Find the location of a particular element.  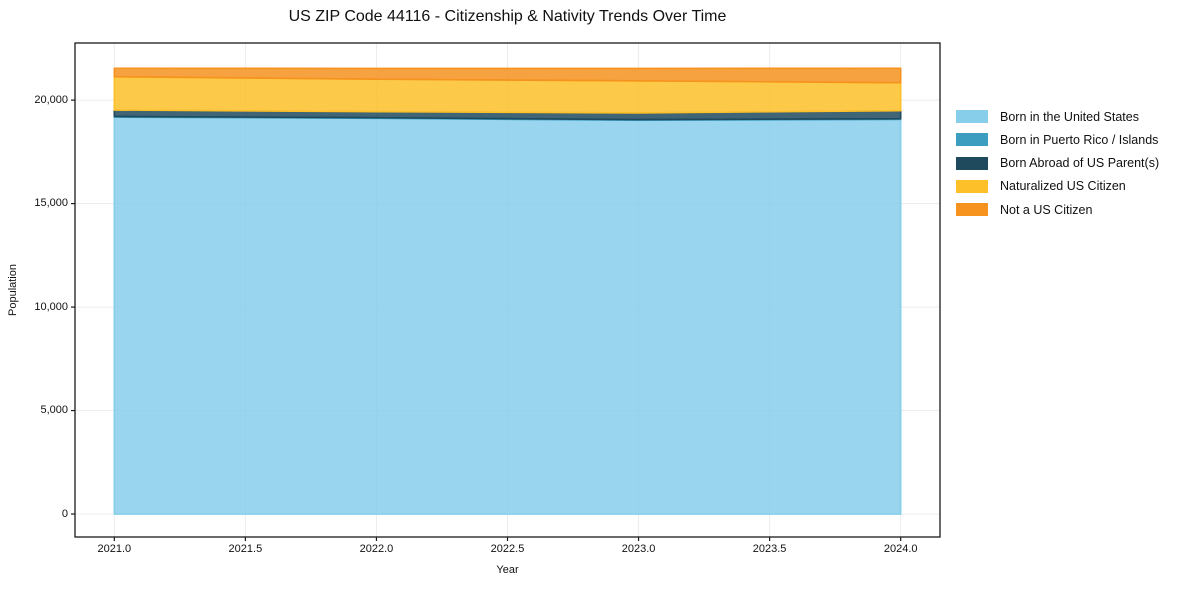

x-tick-label: 2021.0 is located at coordinates (114, 549).